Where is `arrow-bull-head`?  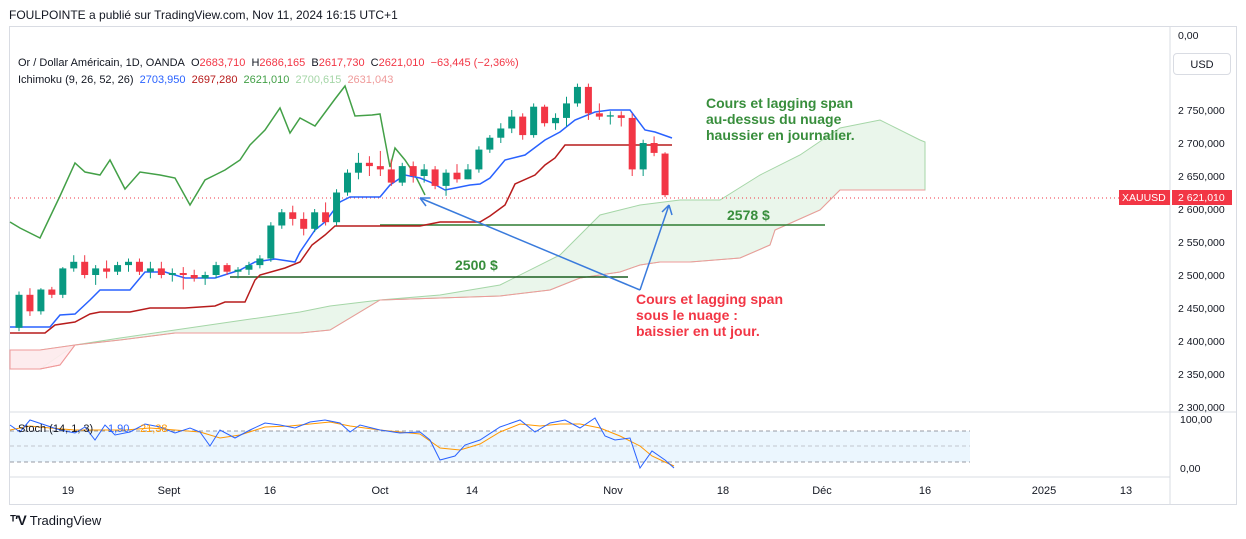
arrow-bull-head is located at coordinates (667, 210).